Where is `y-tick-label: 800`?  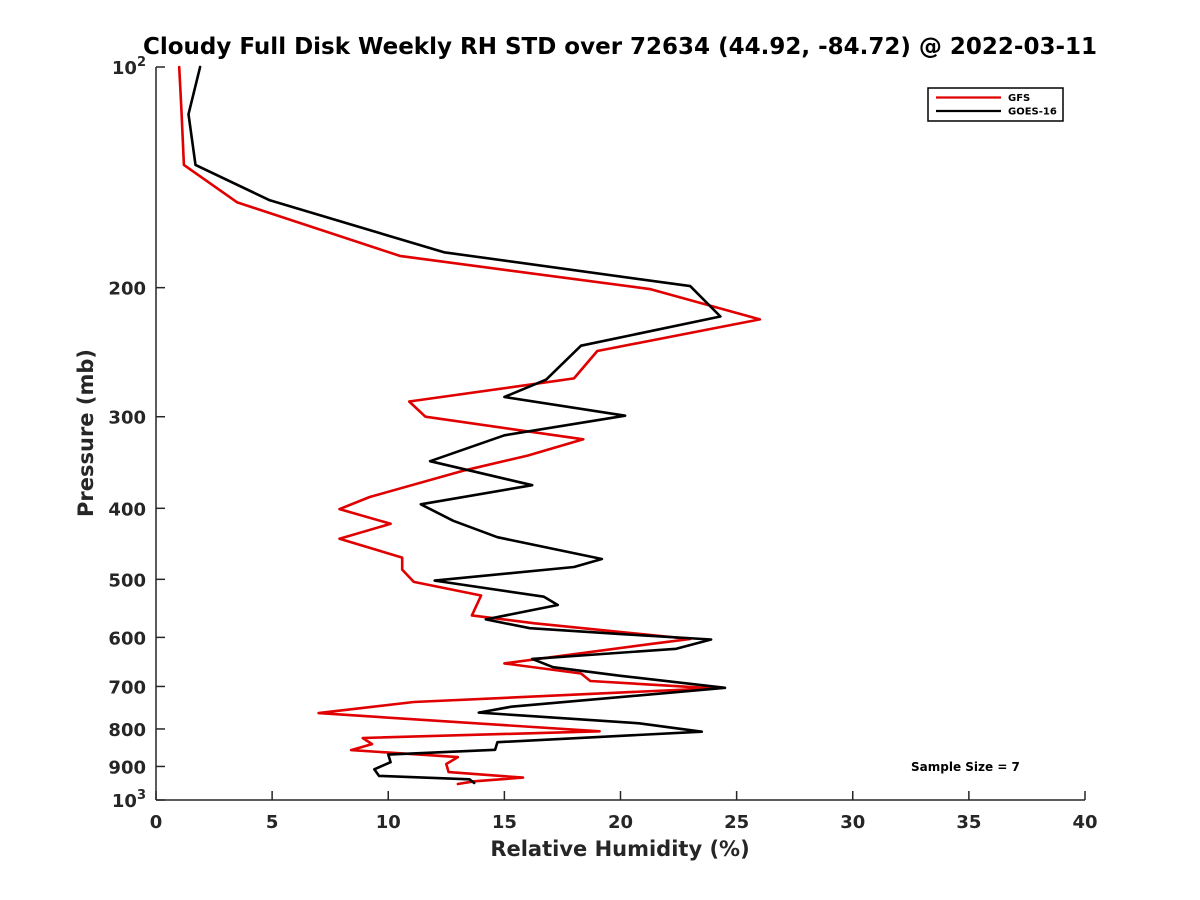 y-tick-label: 800 is located at coordinates (127, 730).